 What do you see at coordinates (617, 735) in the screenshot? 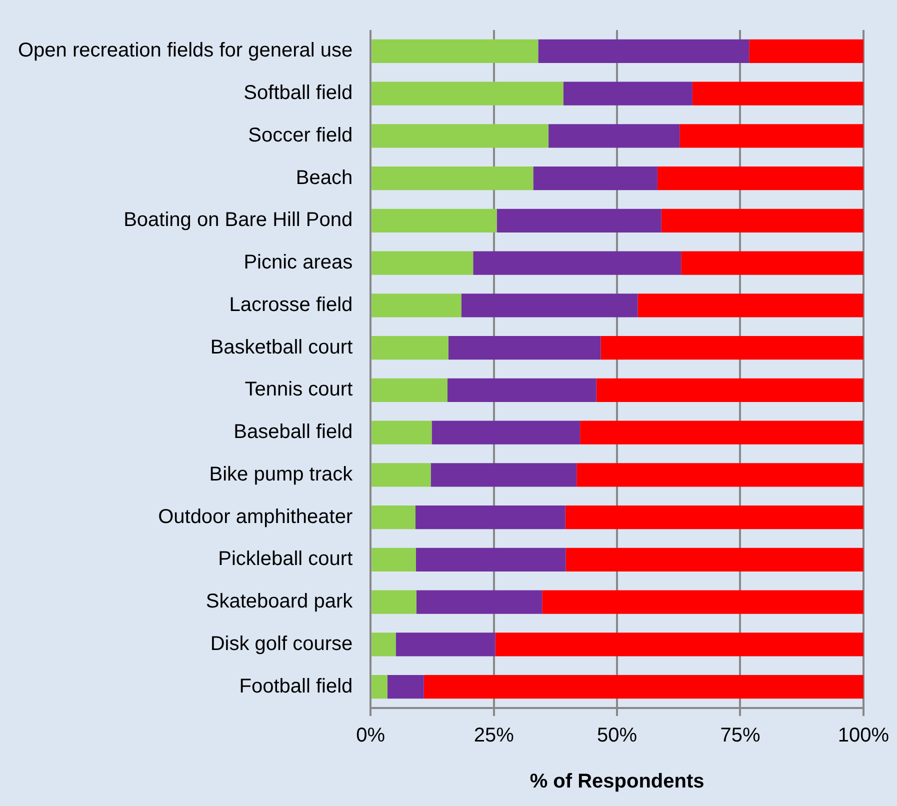
I see `x-tick-label: 50%` at bounding box center [617, 735].